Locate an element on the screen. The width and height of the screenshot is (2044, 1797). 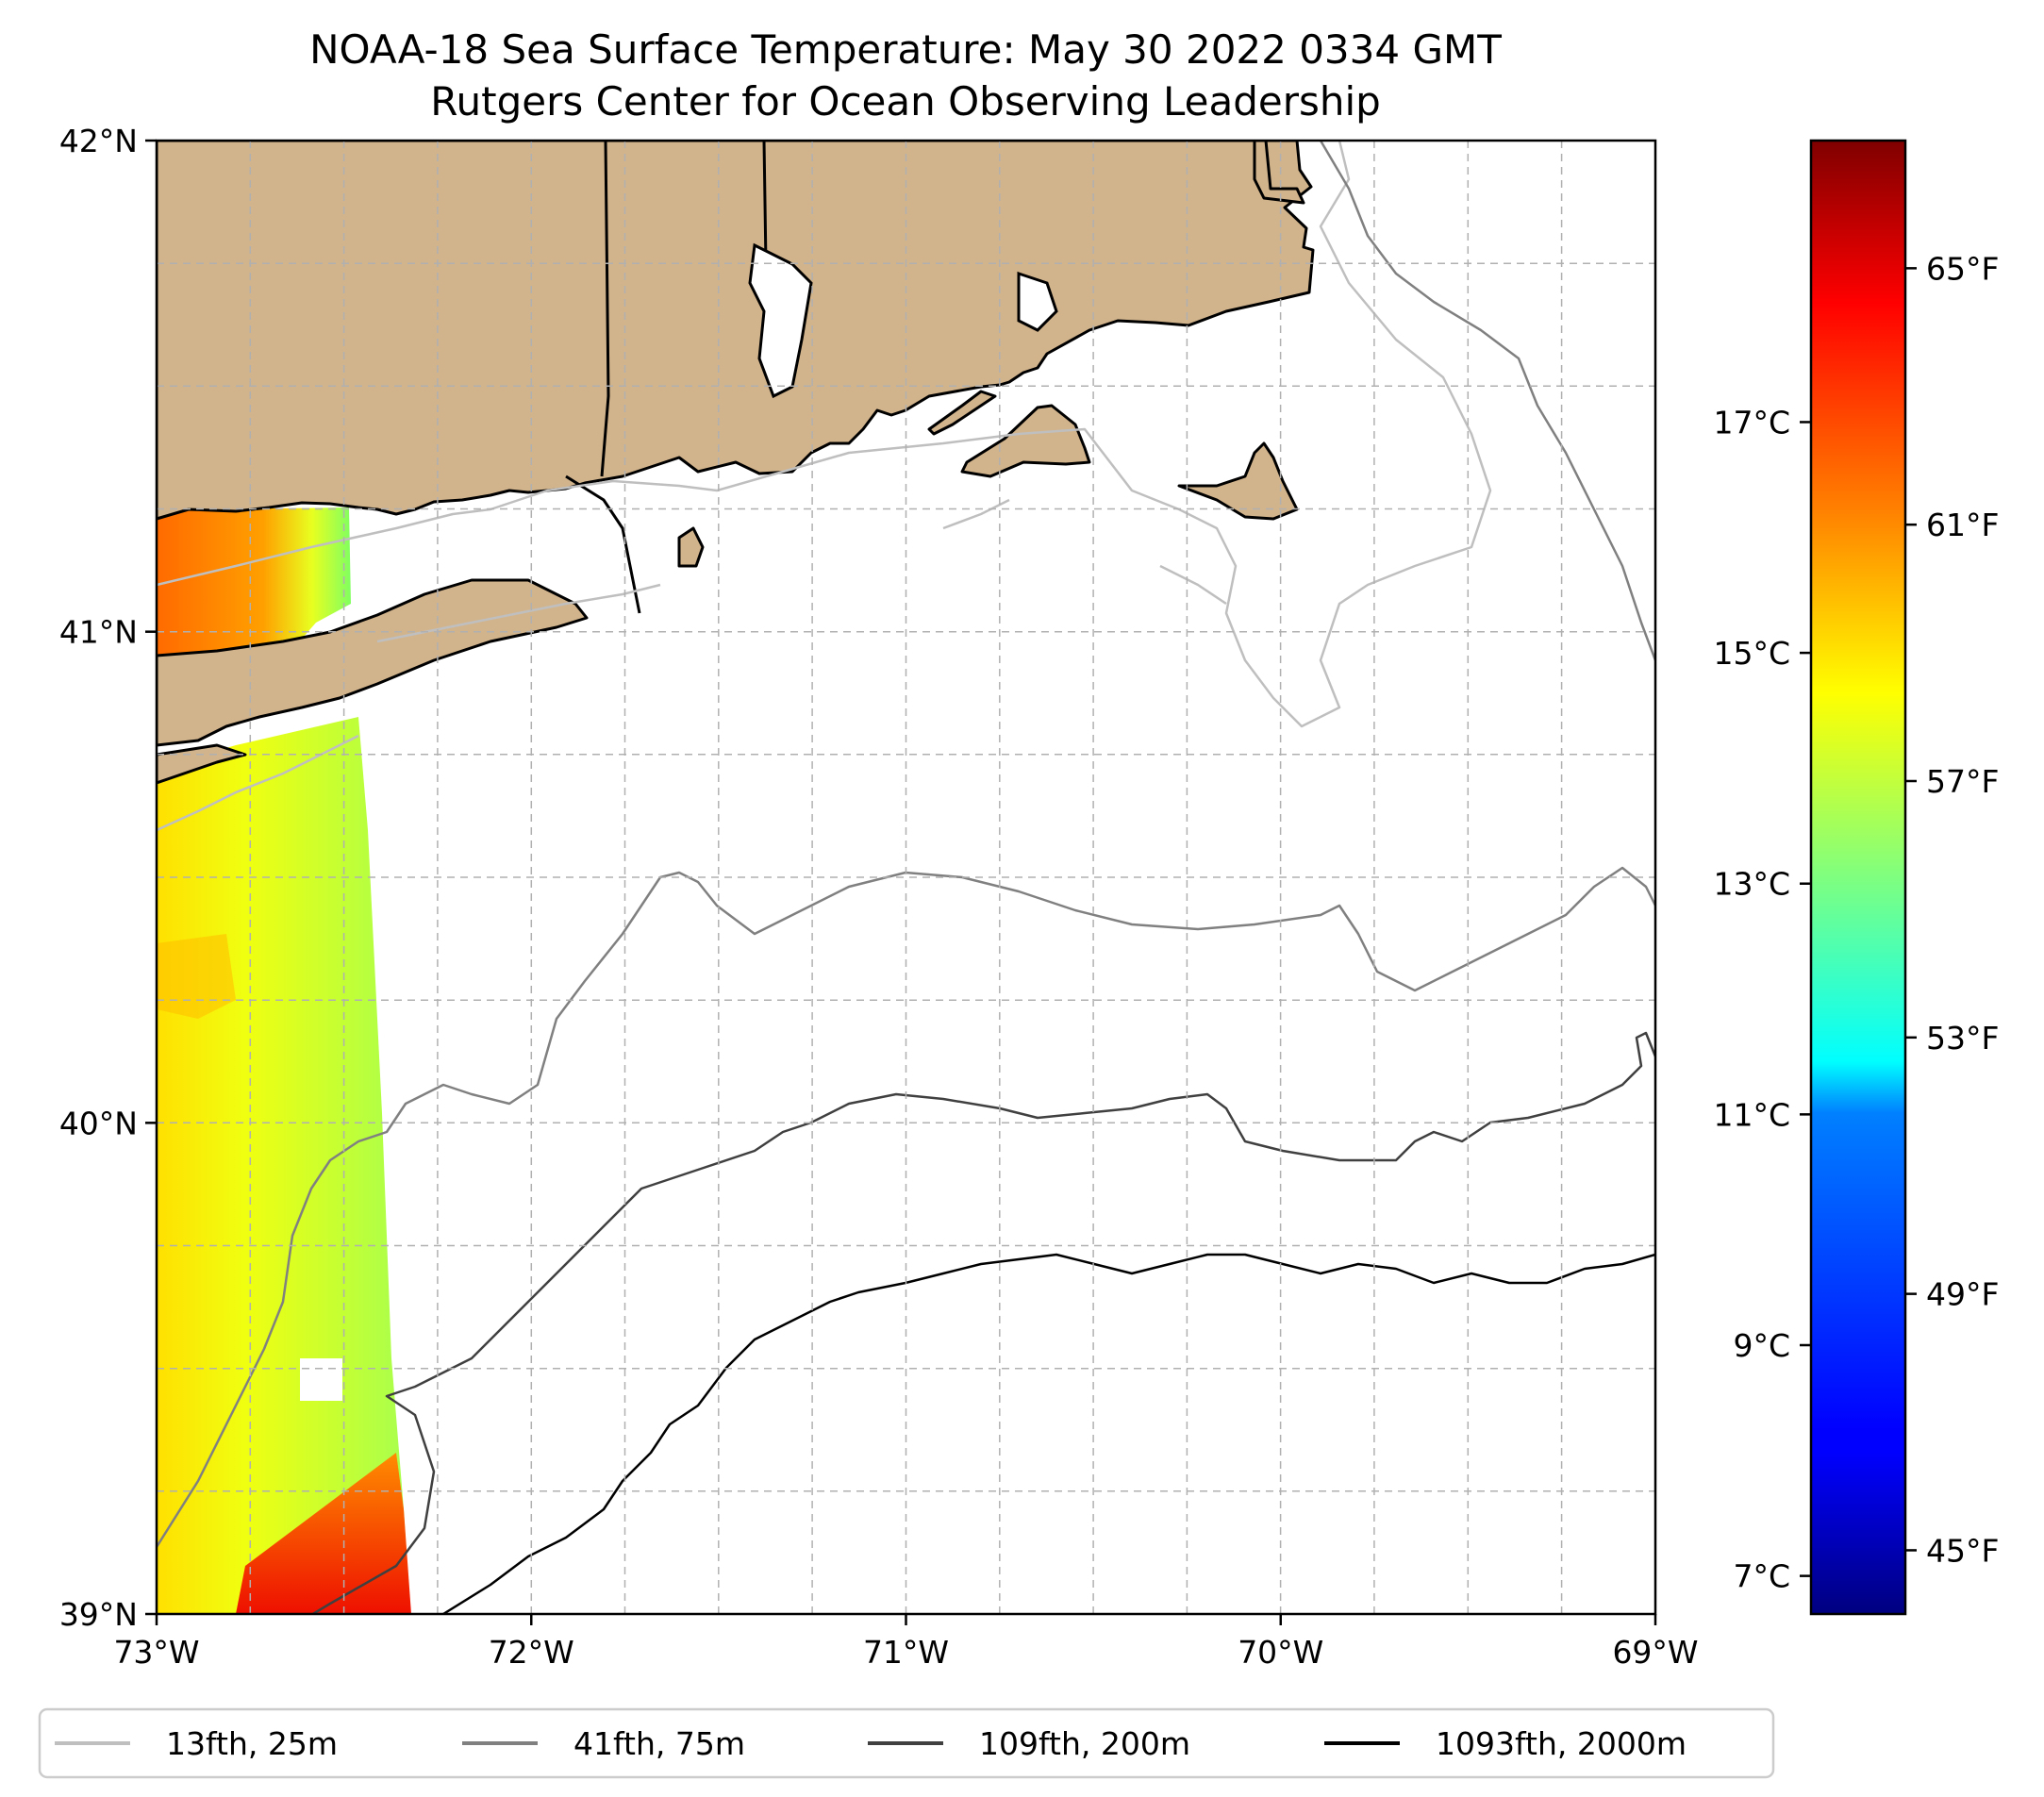
x-axis-ticks: 73°W 72°W 71°W 70°W 69°W is located at coordinates (906, 1642).